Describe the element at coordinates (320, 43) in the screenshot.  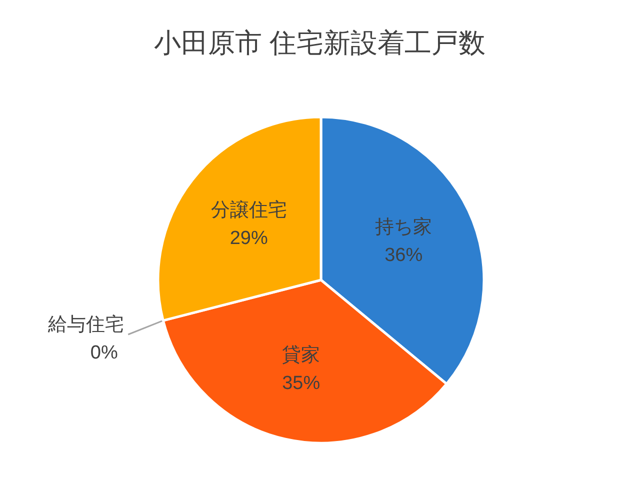
I see `title: 小田原市 住宅新設着工戸数` at that location.